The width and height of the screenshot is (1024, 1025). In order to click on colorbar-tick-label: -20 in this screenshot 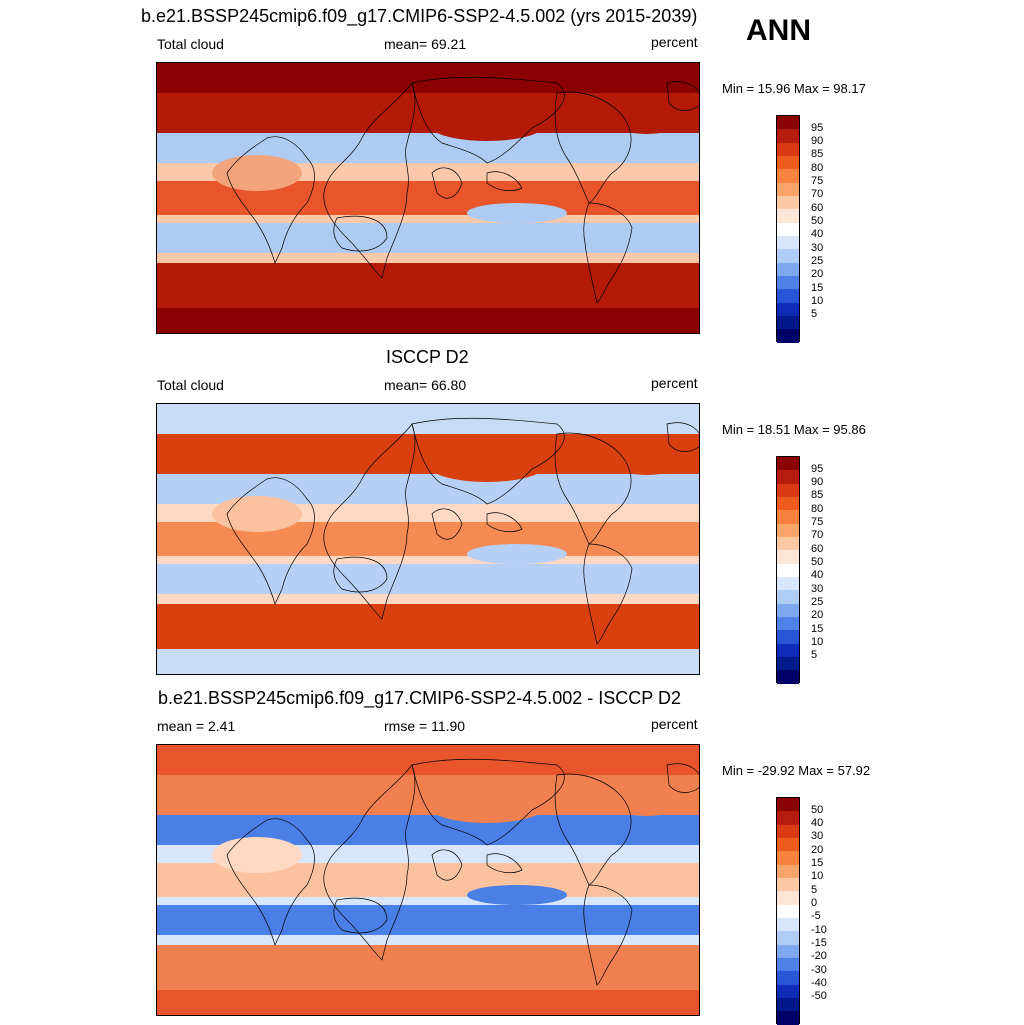, I will do `click(819, 956)`.